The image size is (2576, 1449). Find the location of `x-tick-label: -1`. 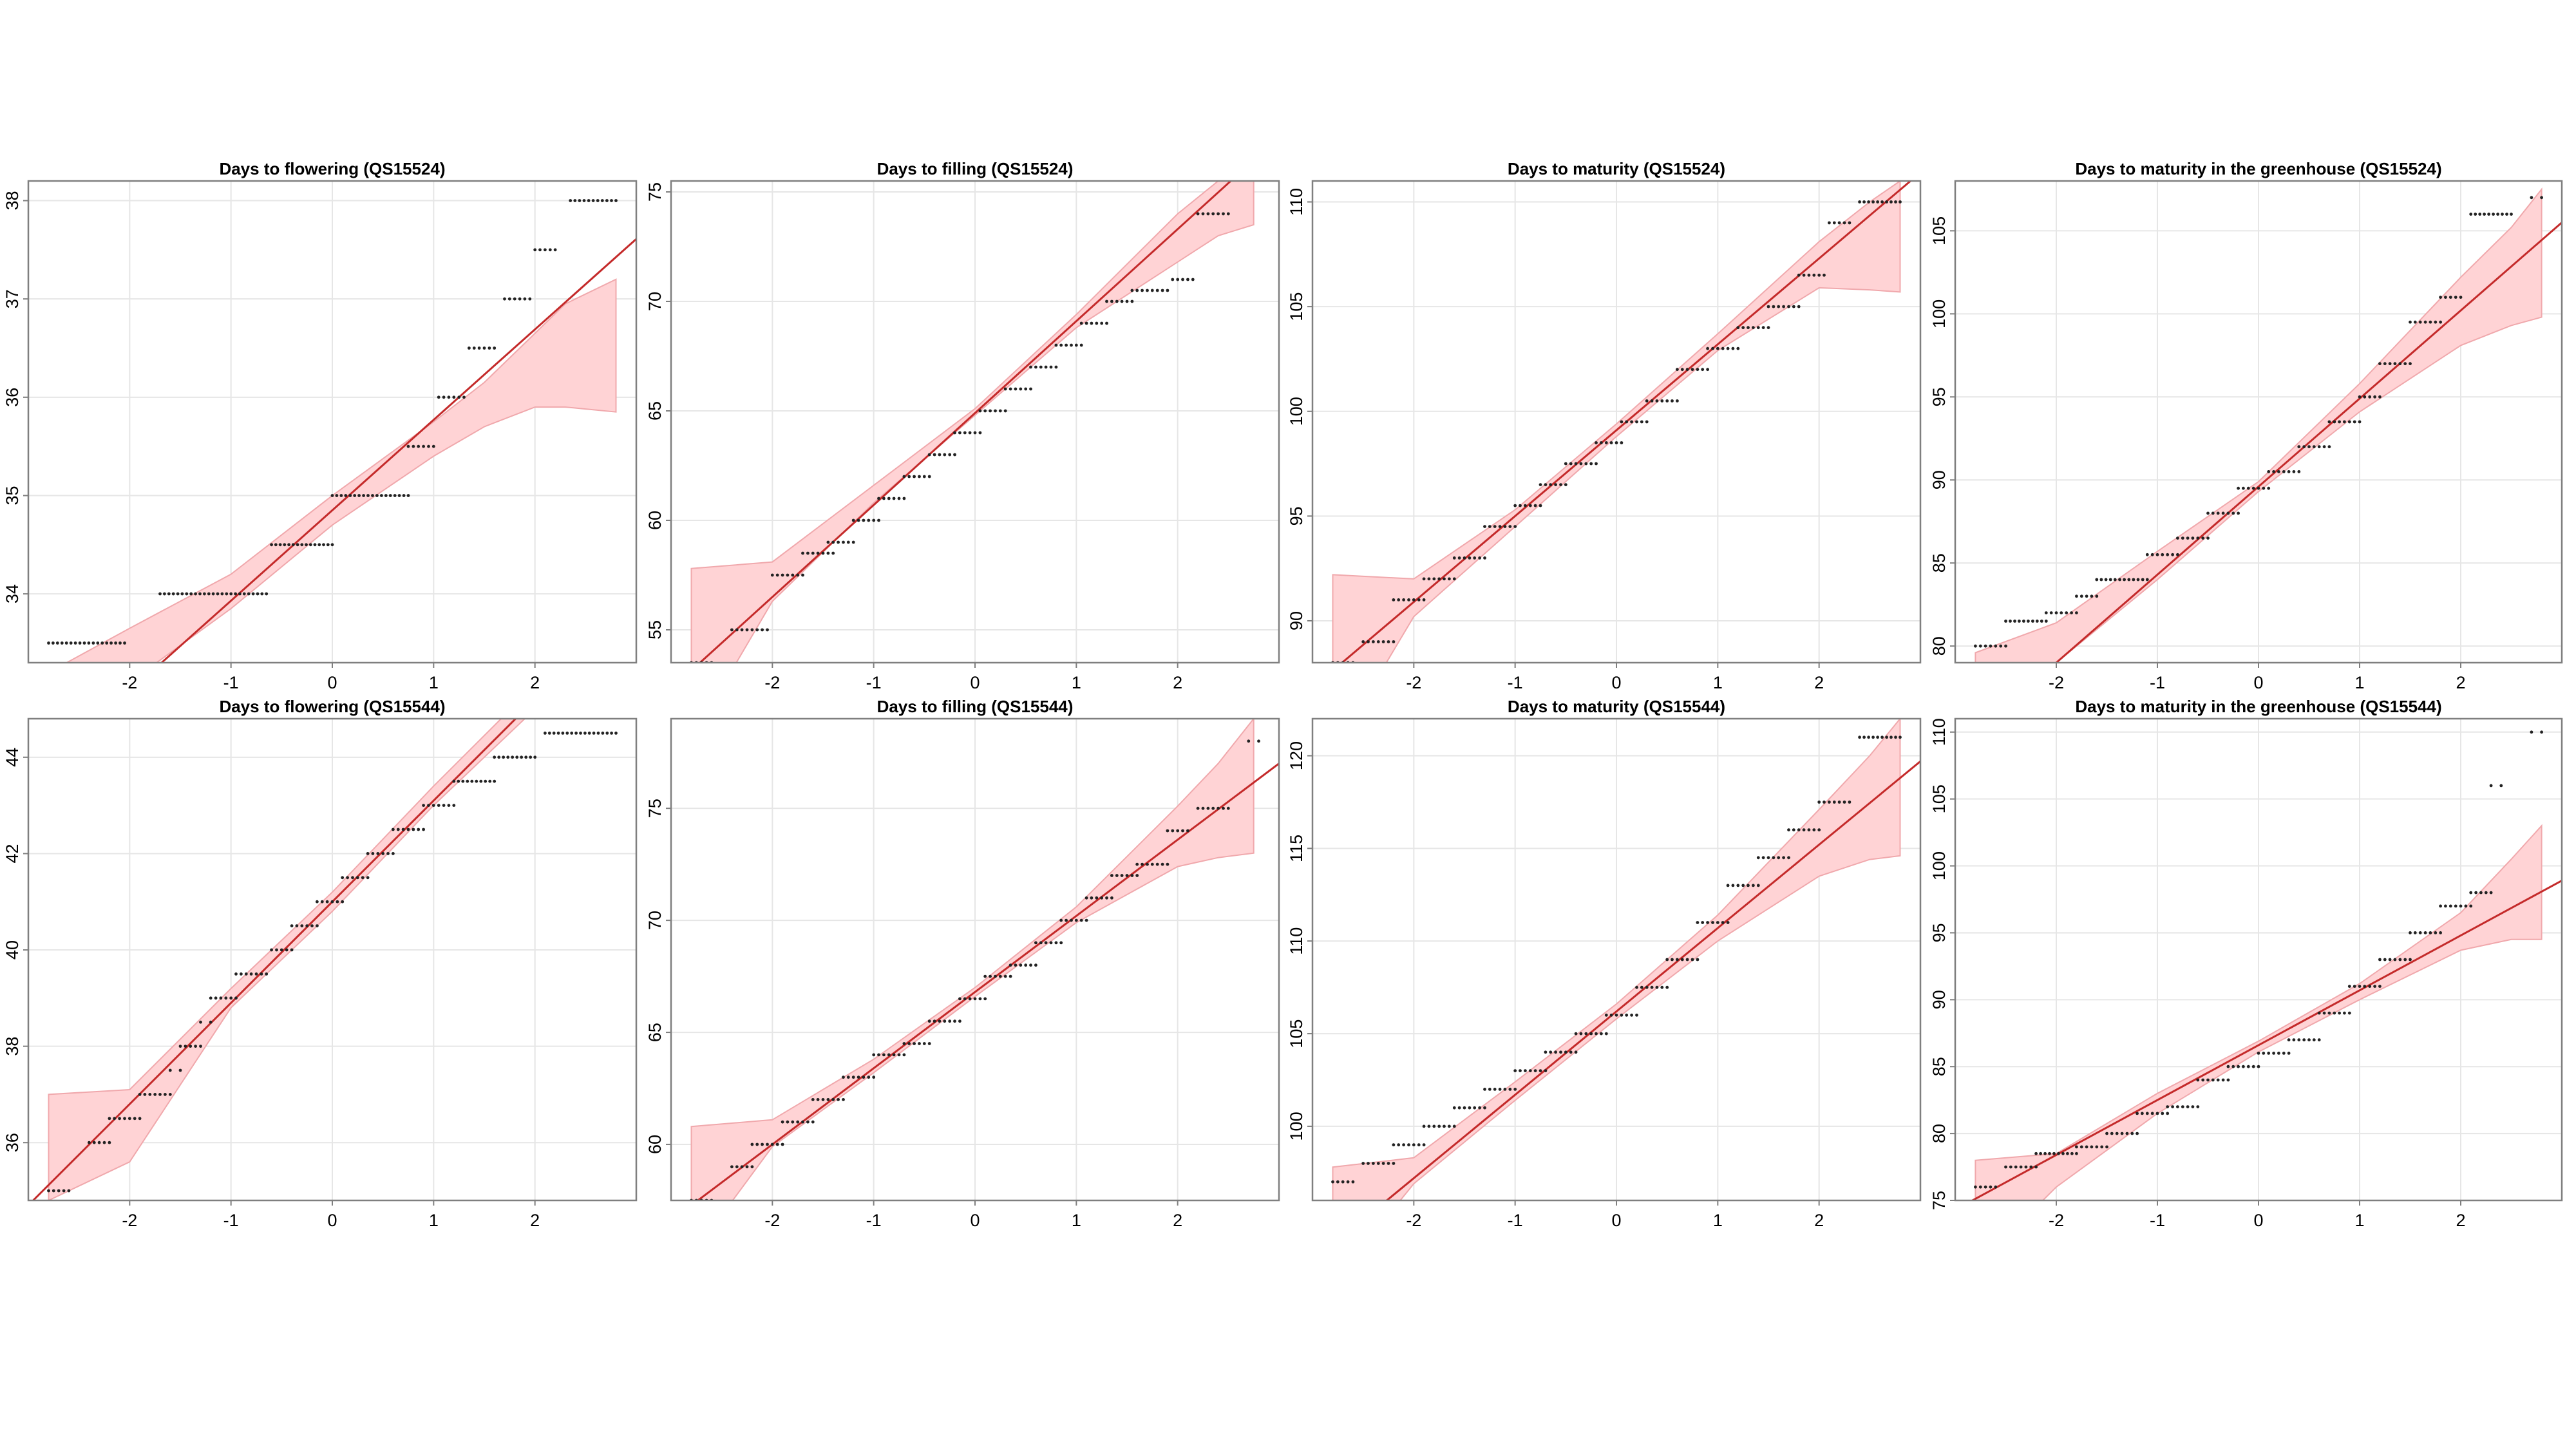

x-tick-label: -1 is located at coordinates (1515, 1221).